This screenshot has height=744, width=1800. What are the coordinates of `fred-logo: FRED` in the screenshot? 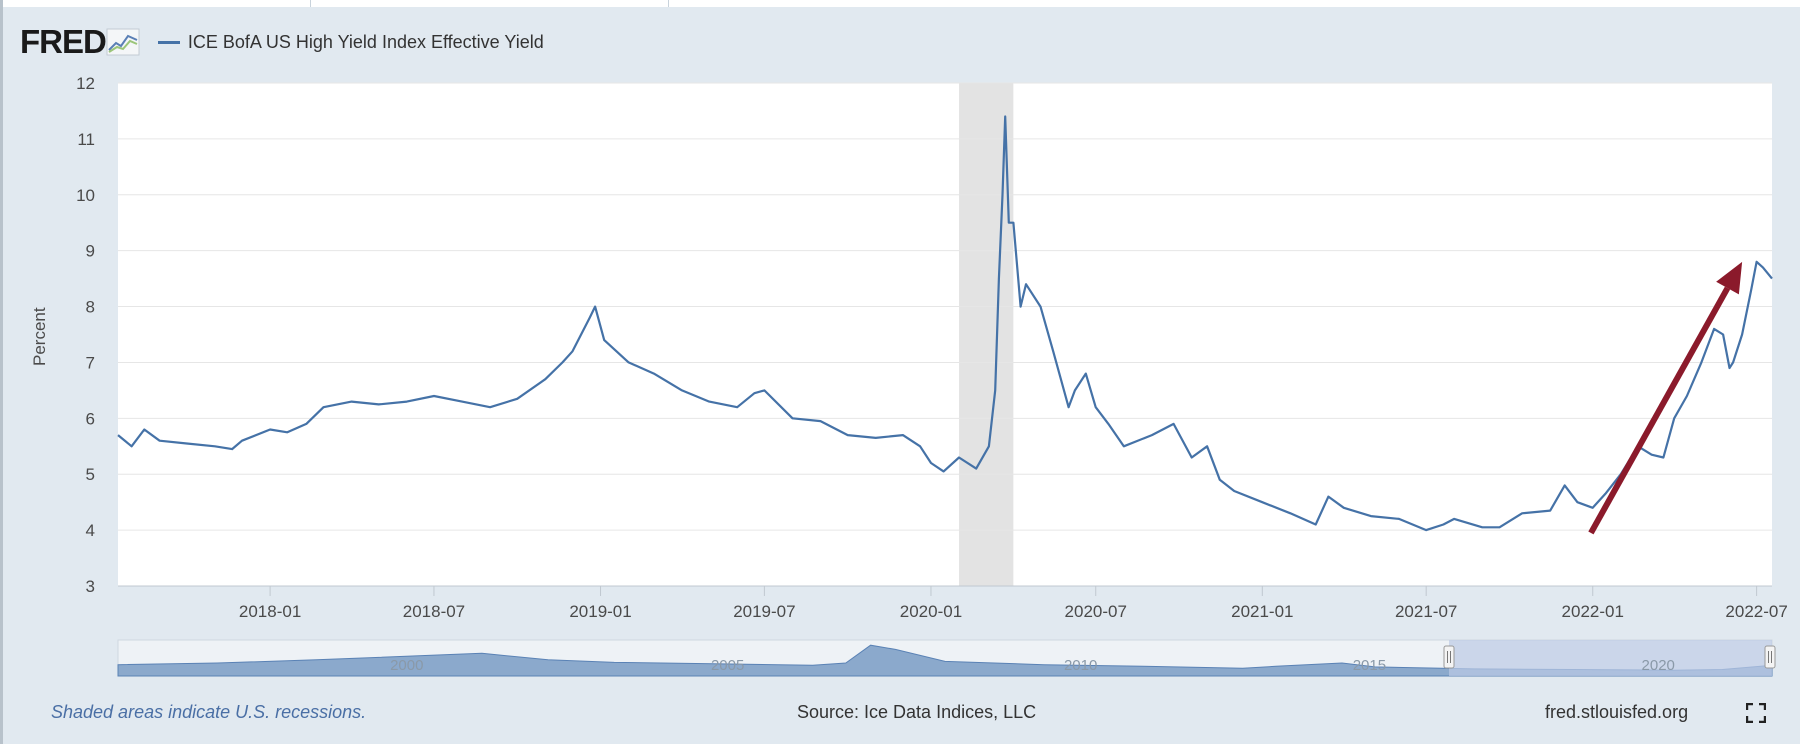 It's located at (80, 42).